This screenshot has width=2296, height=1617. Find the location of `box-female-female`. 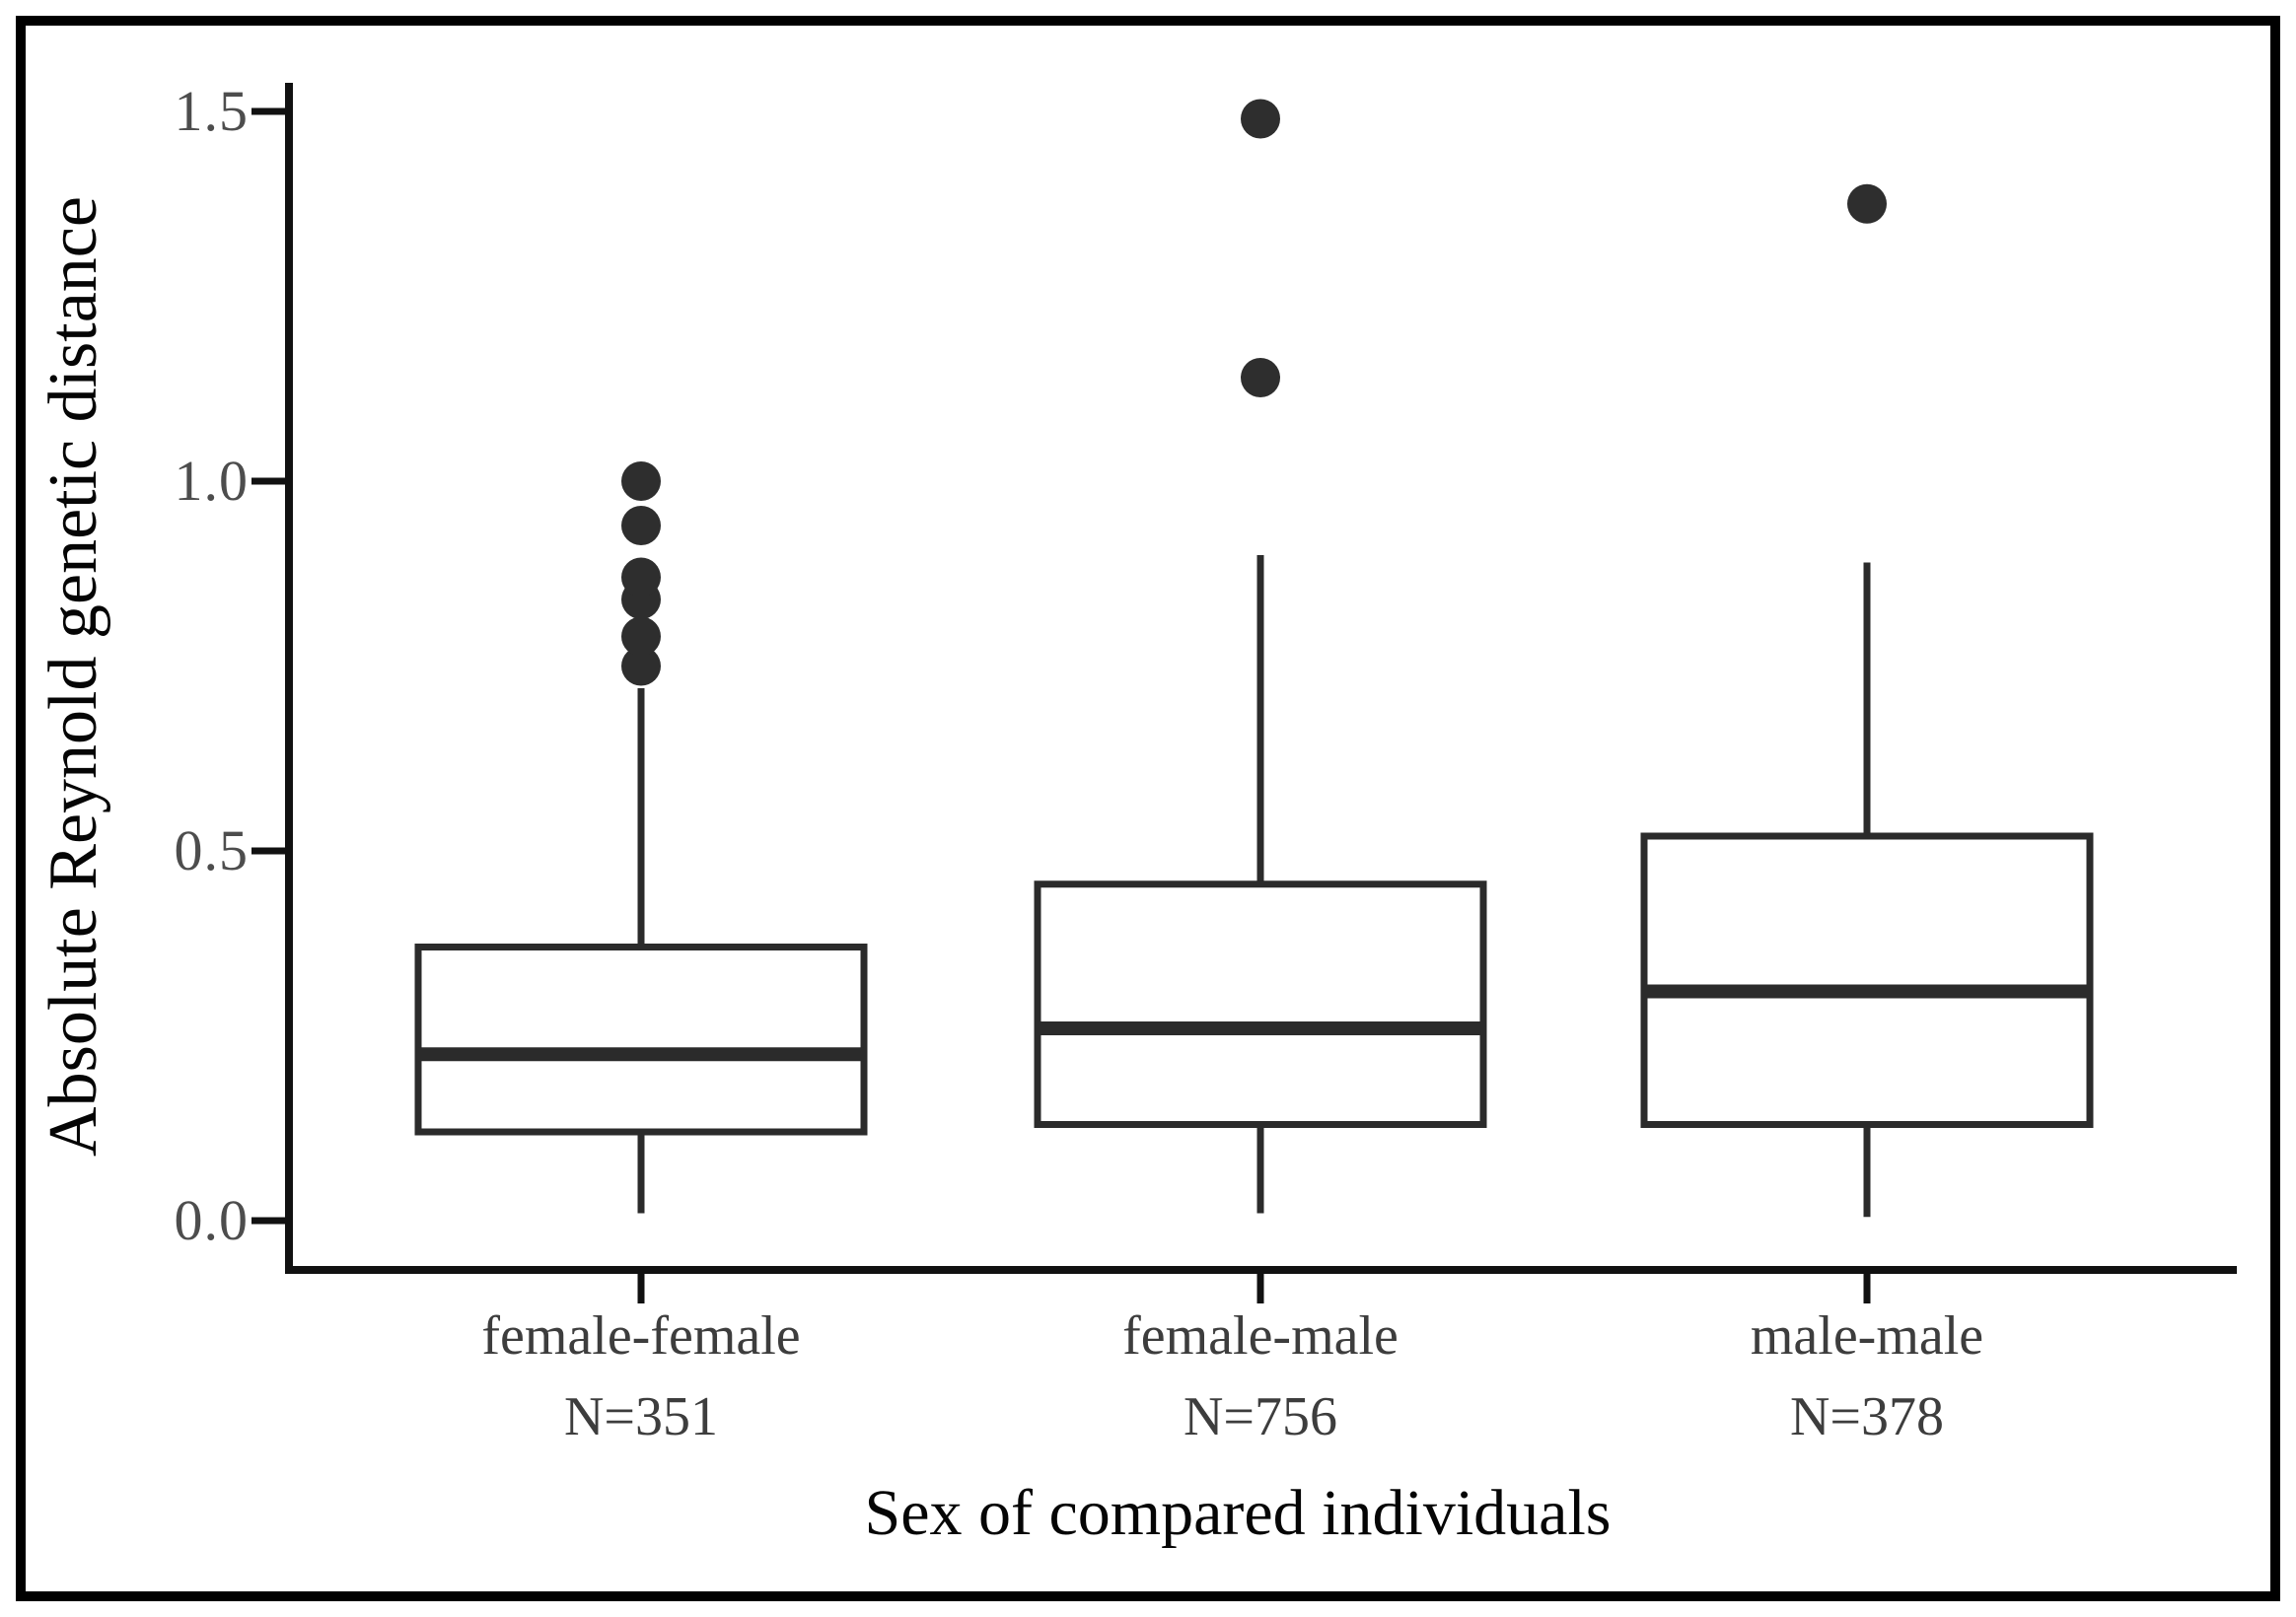

box-female-female is located at coordinates (641, 1040).